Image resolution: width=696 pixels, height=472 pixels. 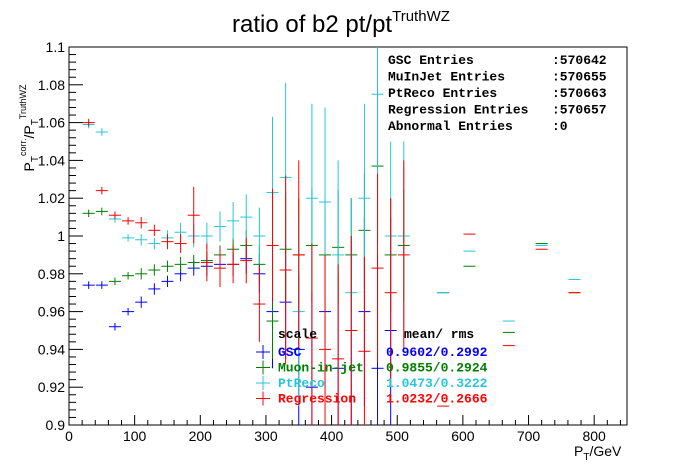 What do you see at coordinates (463, 436) in the screenshot?
I see `x-tick-label: 600` at bounding box center [463, 436].